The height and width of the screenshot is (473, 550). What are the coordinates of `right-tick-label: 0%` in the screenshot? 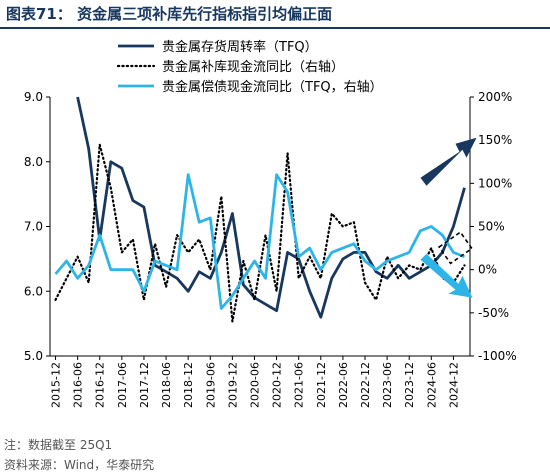 It's located at (487, 270).